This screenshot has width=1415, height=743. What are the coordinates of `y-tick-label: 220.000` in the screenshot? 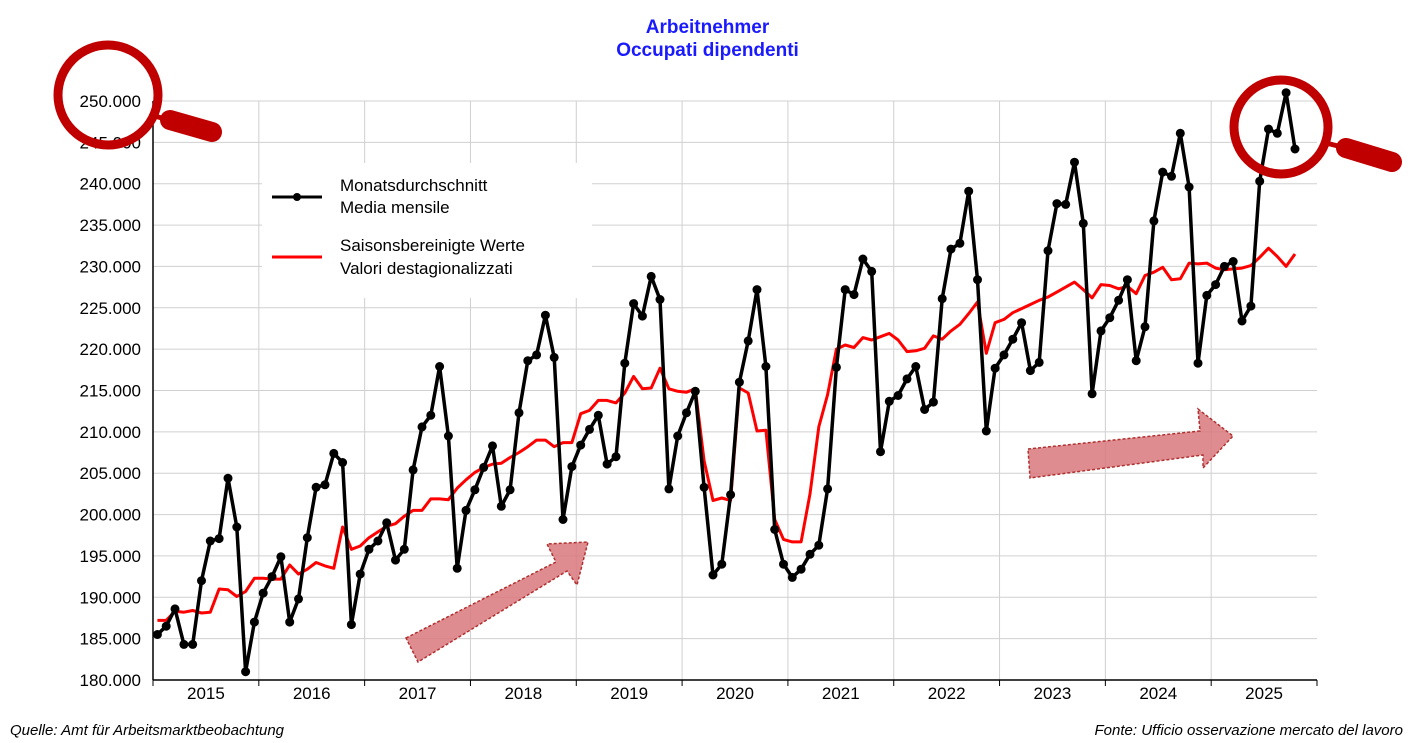 It's located at (110, 349).